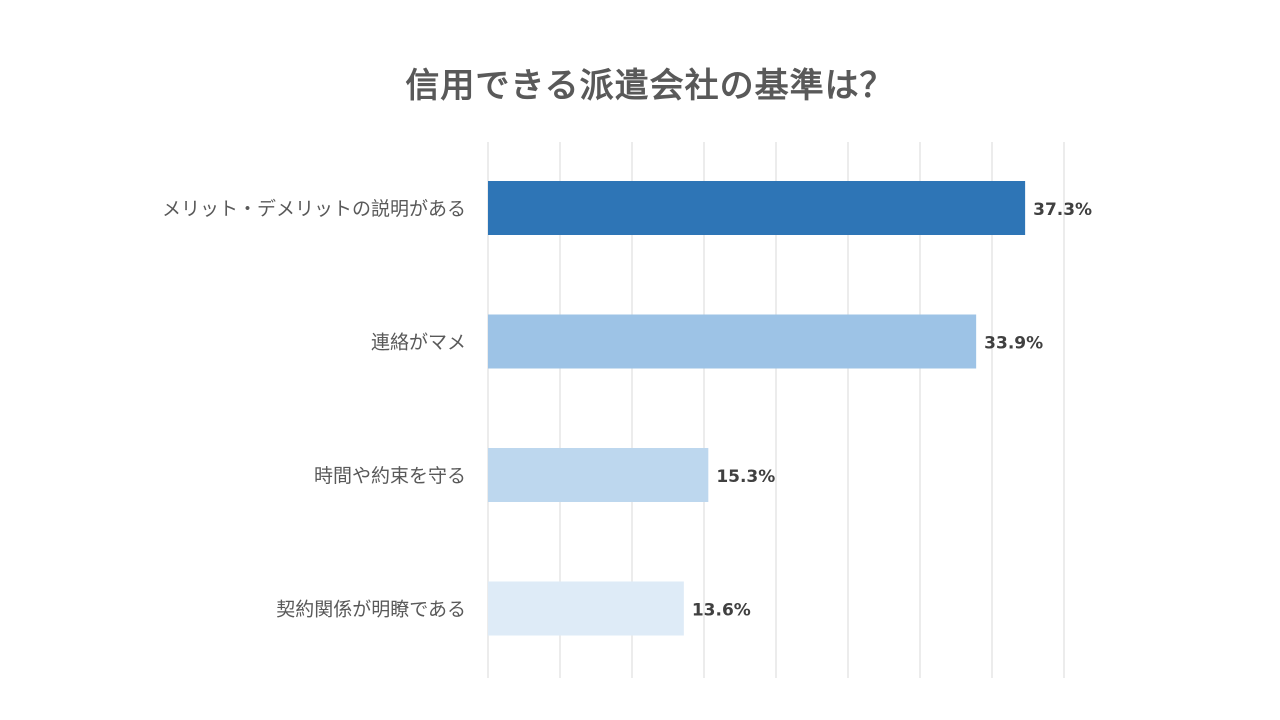 Image resolution: width=1280 pixels, height=720 pixels. Describe the element at coordinates (1013, 344) in the screenshot. I see `value-label: 33.9%` at that location.